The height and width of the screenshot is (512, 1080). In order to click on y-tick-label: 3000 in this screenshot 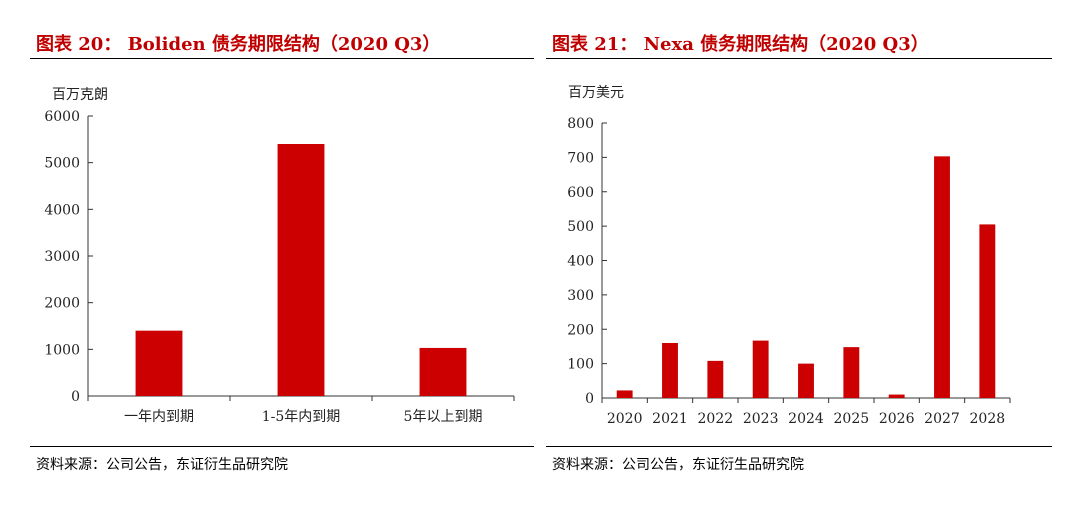, I will do `click(62, 257)`.